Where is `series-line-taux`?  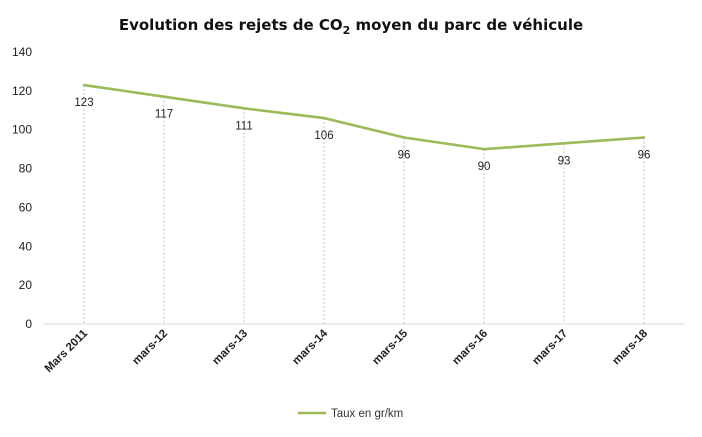 series-line-taux is located at coordinates (364, 117).